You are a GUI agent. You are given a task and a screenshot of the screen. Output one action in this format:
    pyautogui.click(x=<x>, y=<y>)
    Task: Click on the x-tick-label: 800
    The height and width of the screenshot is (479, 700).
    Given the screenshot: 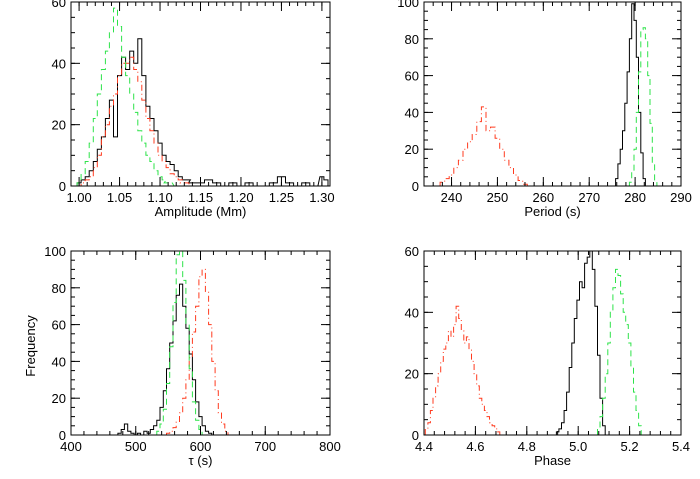 What is the action you would take?
    pyautogui.click(x=330, y=446)
    